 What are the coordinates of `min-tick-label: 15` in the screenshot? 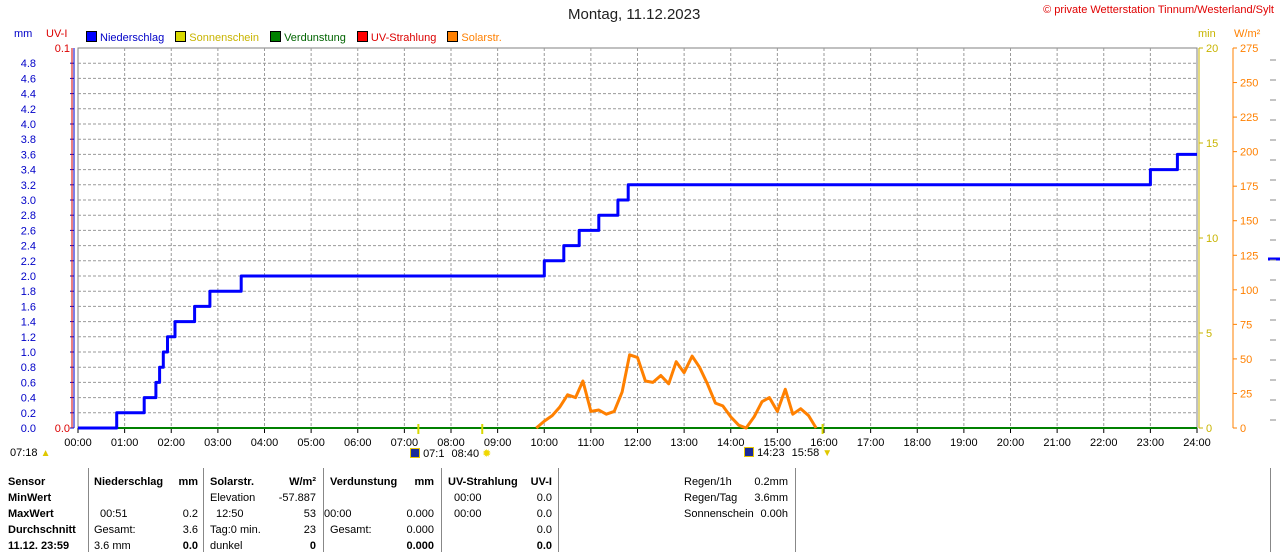 It's located at (1212, 144).